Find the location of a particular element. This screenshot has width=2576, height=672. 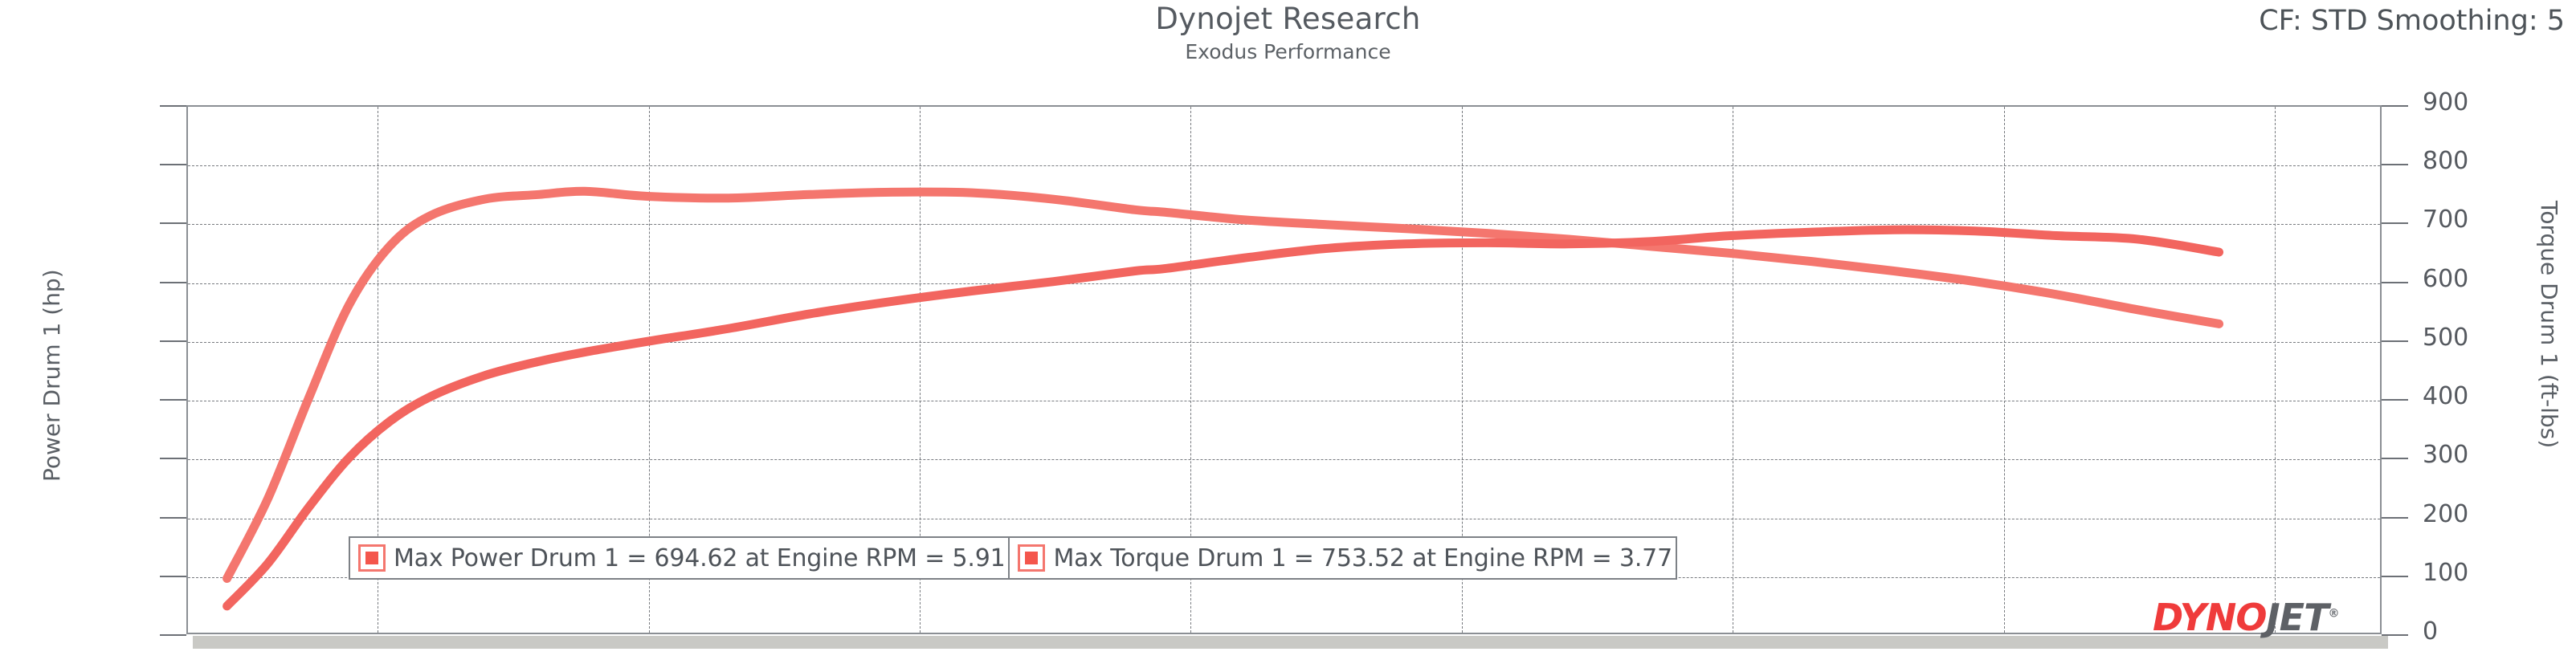

legend-divider is located at coordinates (1009, 558).